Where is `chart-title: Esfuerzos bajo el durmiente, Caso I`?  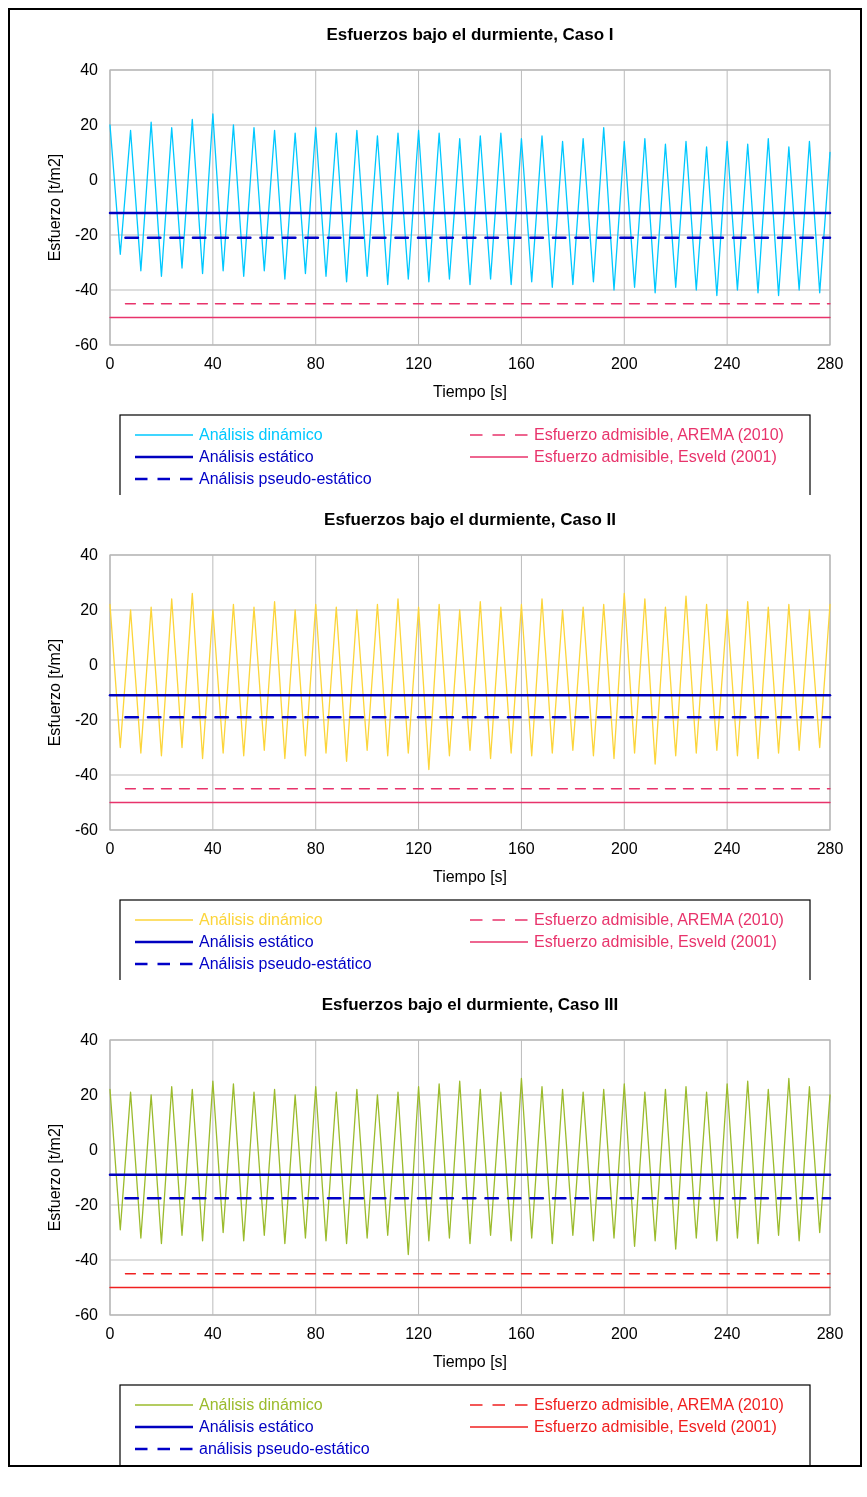 chart-title: Esfuerzos bajo el durmiente, Caso I is located at coordinates (470, 34).